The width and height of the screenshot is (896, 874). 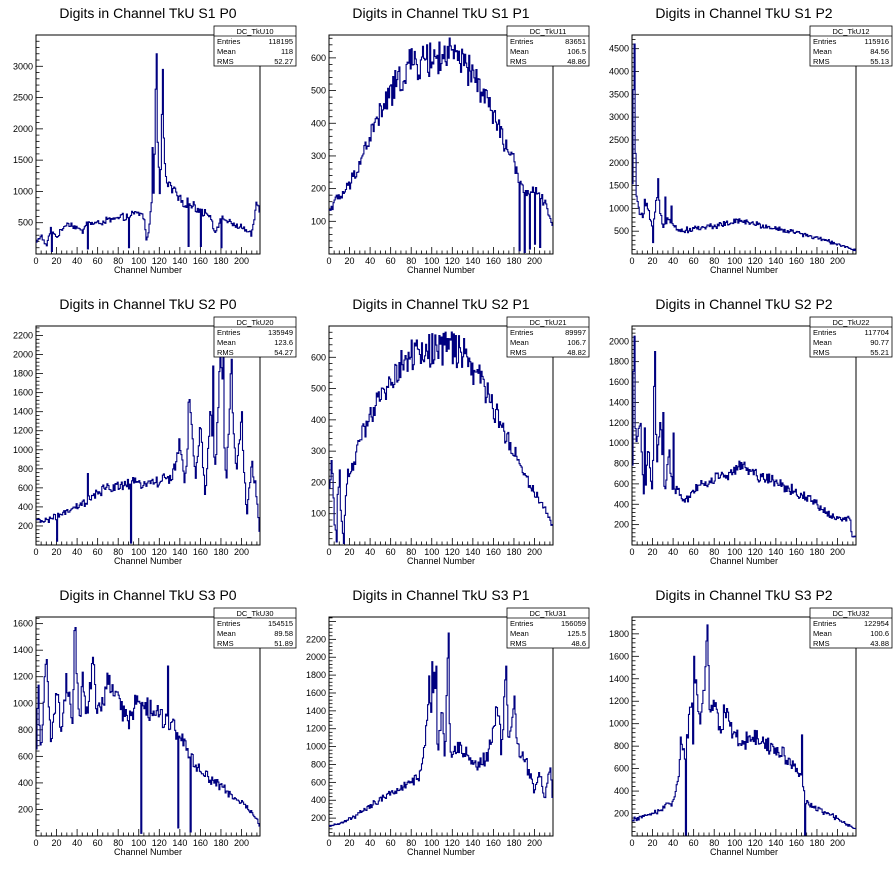 What do you see at coordinates (287, 51) in the screenshot?
I see `stats-box-value: 118` at bounding box center [287, 51].